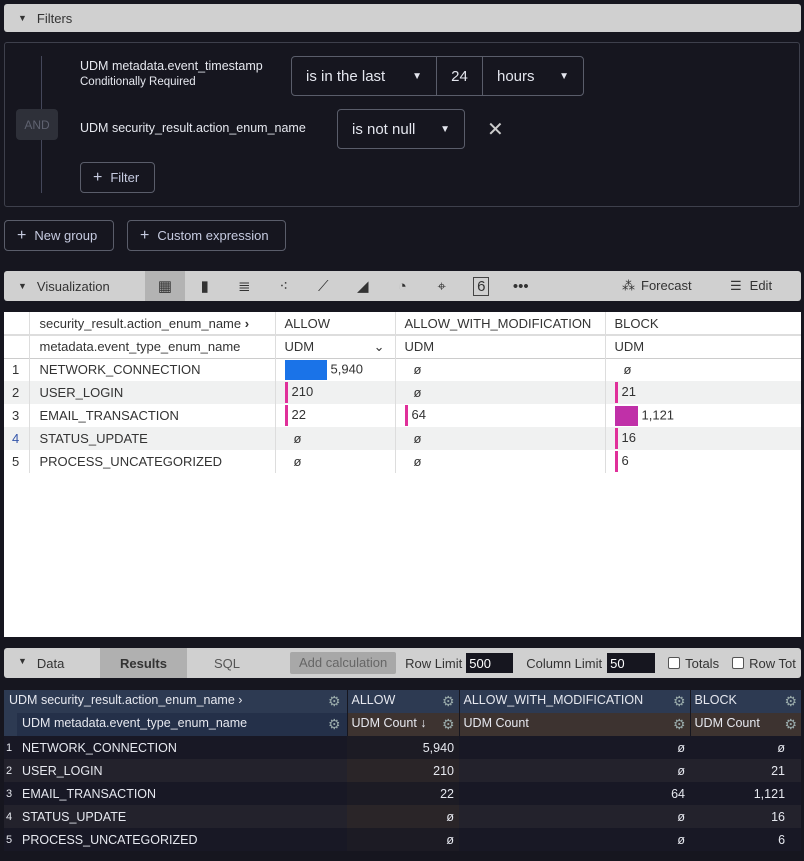 The width and height of the screenshot is (804, 861). What do you see at coordinates (402, 286) in the screenshot?
I see `pie-chart-icon: ◔` at bounding box center [402, 286].